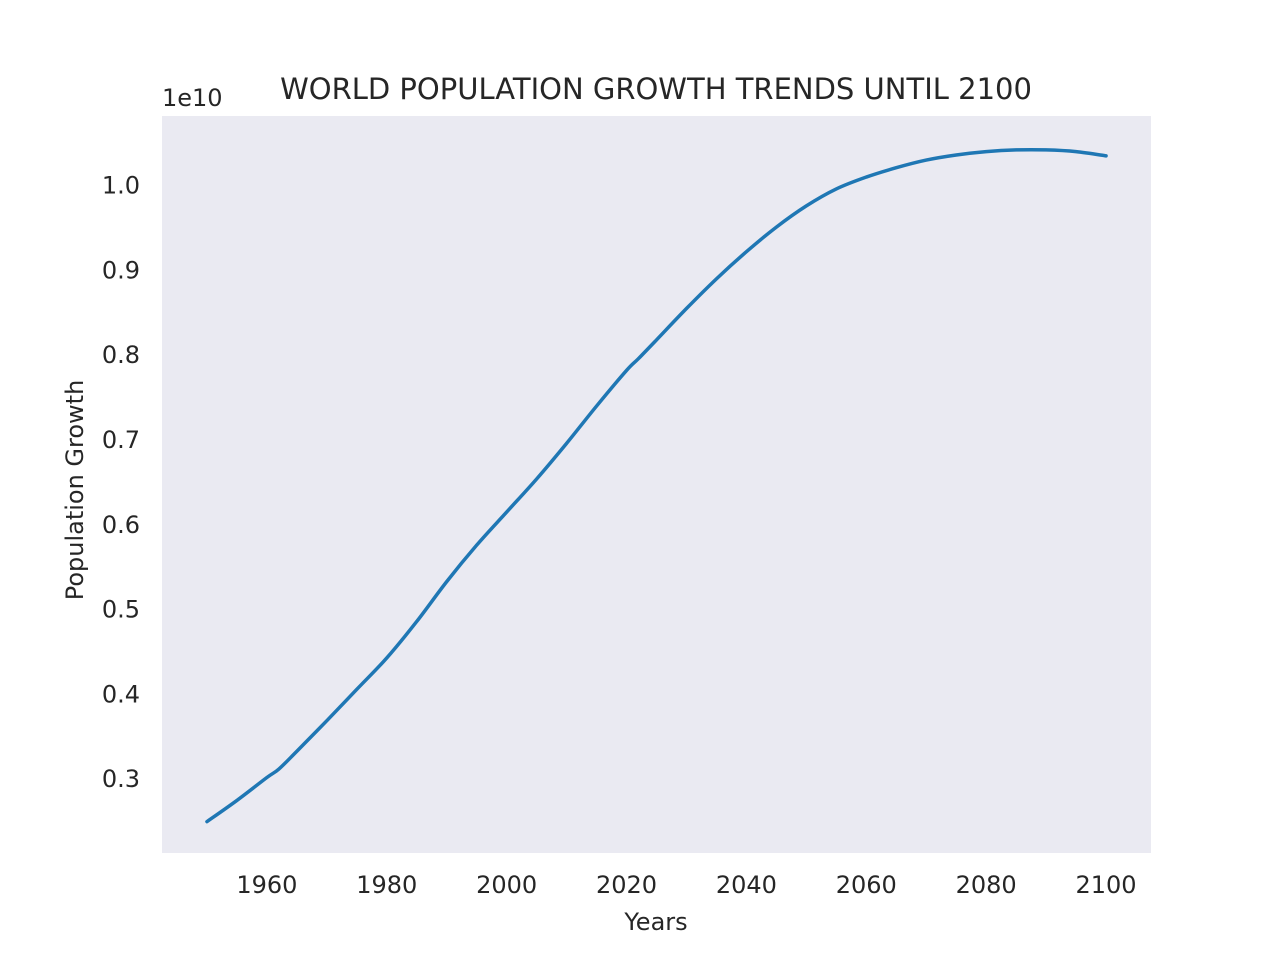 Image resolution: width=1280 pixels, height=960 pixels. What do you see at coordinates (1106, 885) in the screenshot?
I see `x-tick-label: 2100` at bounding box center [1106, 885].